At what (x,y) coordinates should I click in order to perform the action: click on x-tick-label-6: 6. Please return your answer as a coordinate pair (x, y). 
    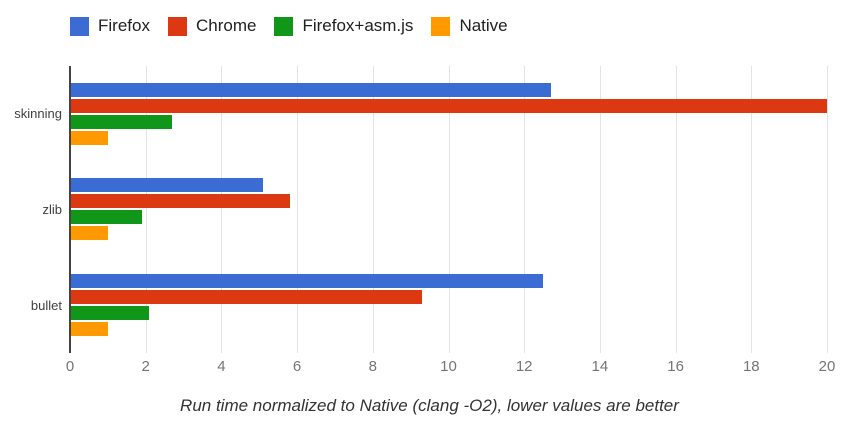
    Looking at the image, I should click on (297, 366).